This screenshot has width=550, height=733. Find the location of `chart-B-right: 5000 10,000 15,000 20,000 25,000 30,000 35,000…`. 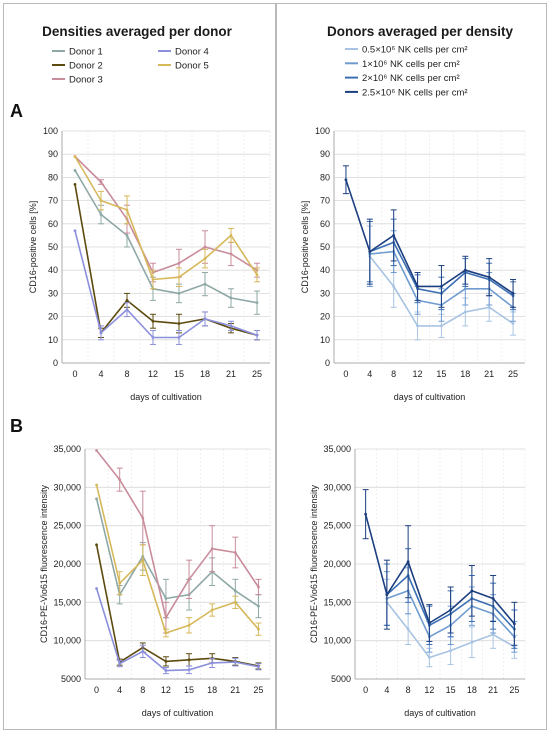

chart-B-right: 5000 10,000 15,000 20,000 25,000 30,000 35,000… is located at coordinates (417, 581).